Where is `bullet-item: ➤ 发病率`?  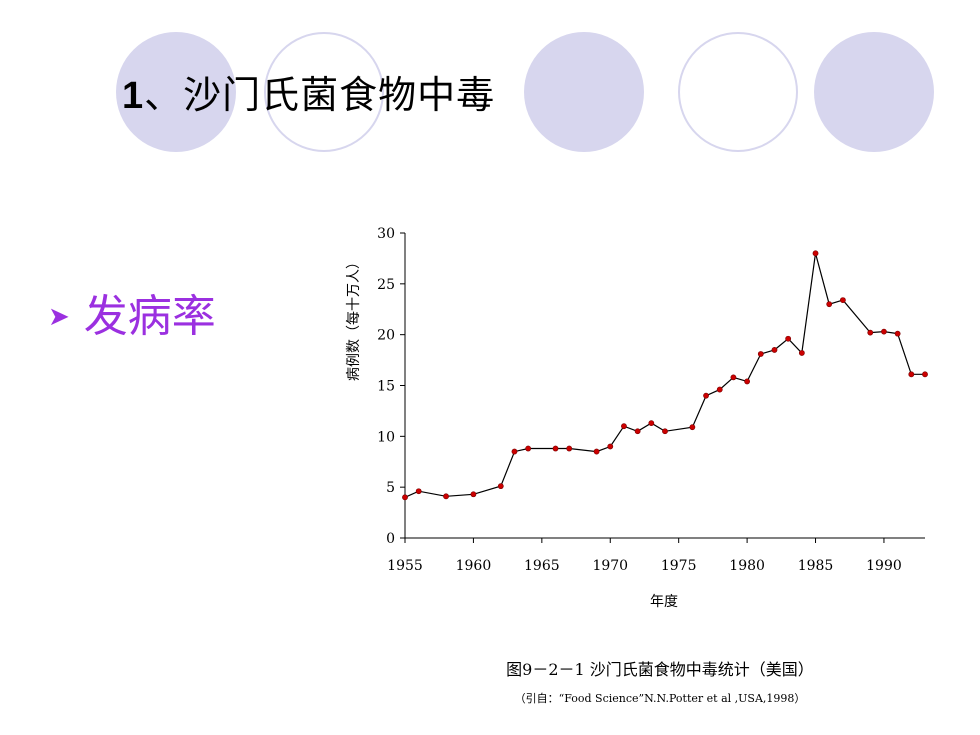 bullet-item: ➤ 发病率 is located at coordinates (132, 312).